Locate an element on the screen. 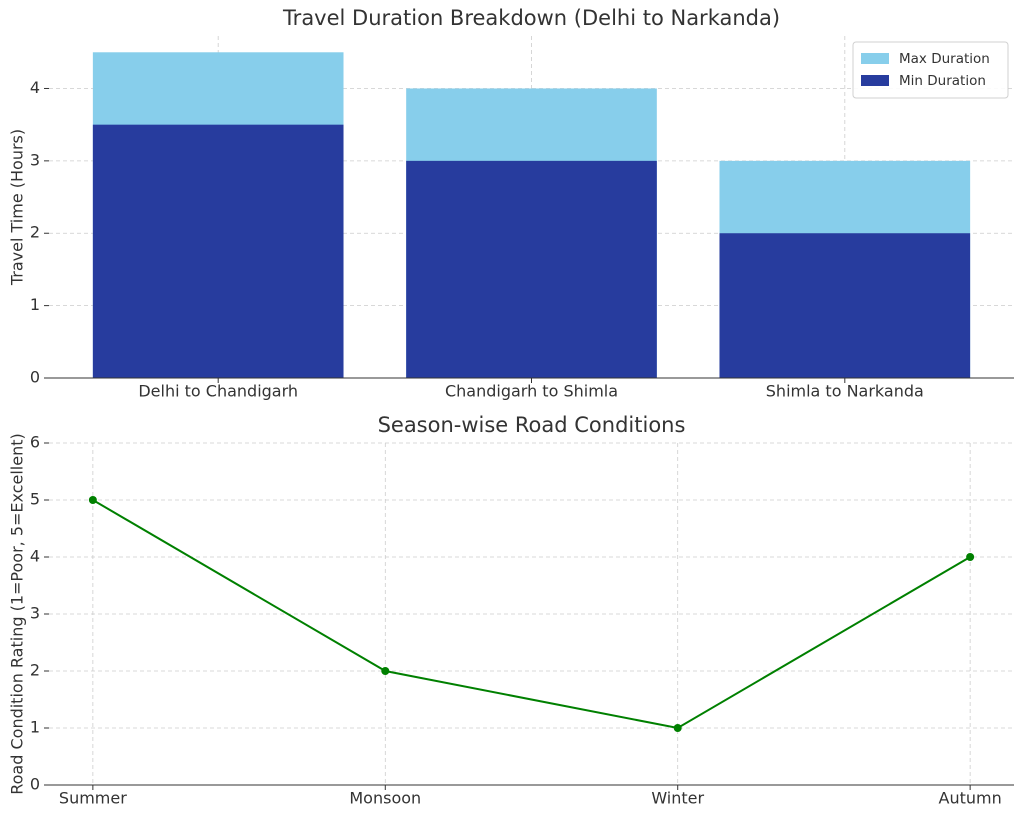 The image size is (1024, 818). chart-title: Season-wise Road Conditions is located at coordinates (532, 425).